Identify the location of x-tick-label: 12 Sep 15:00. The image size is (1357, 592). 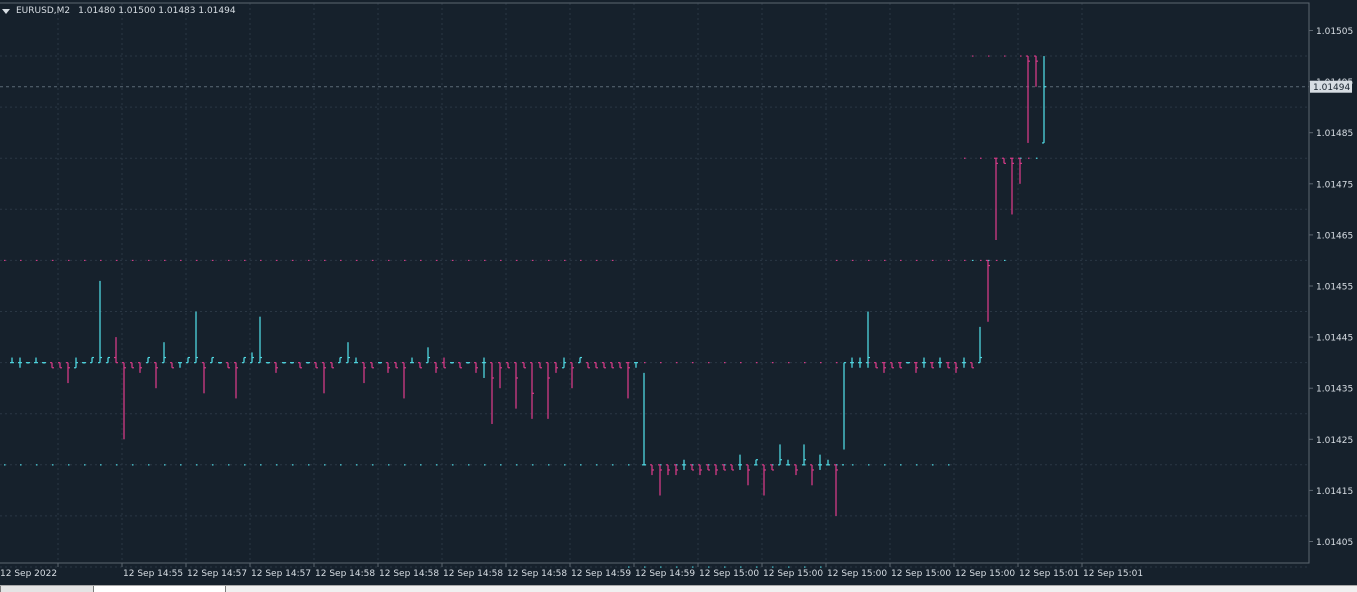
(921, 574).